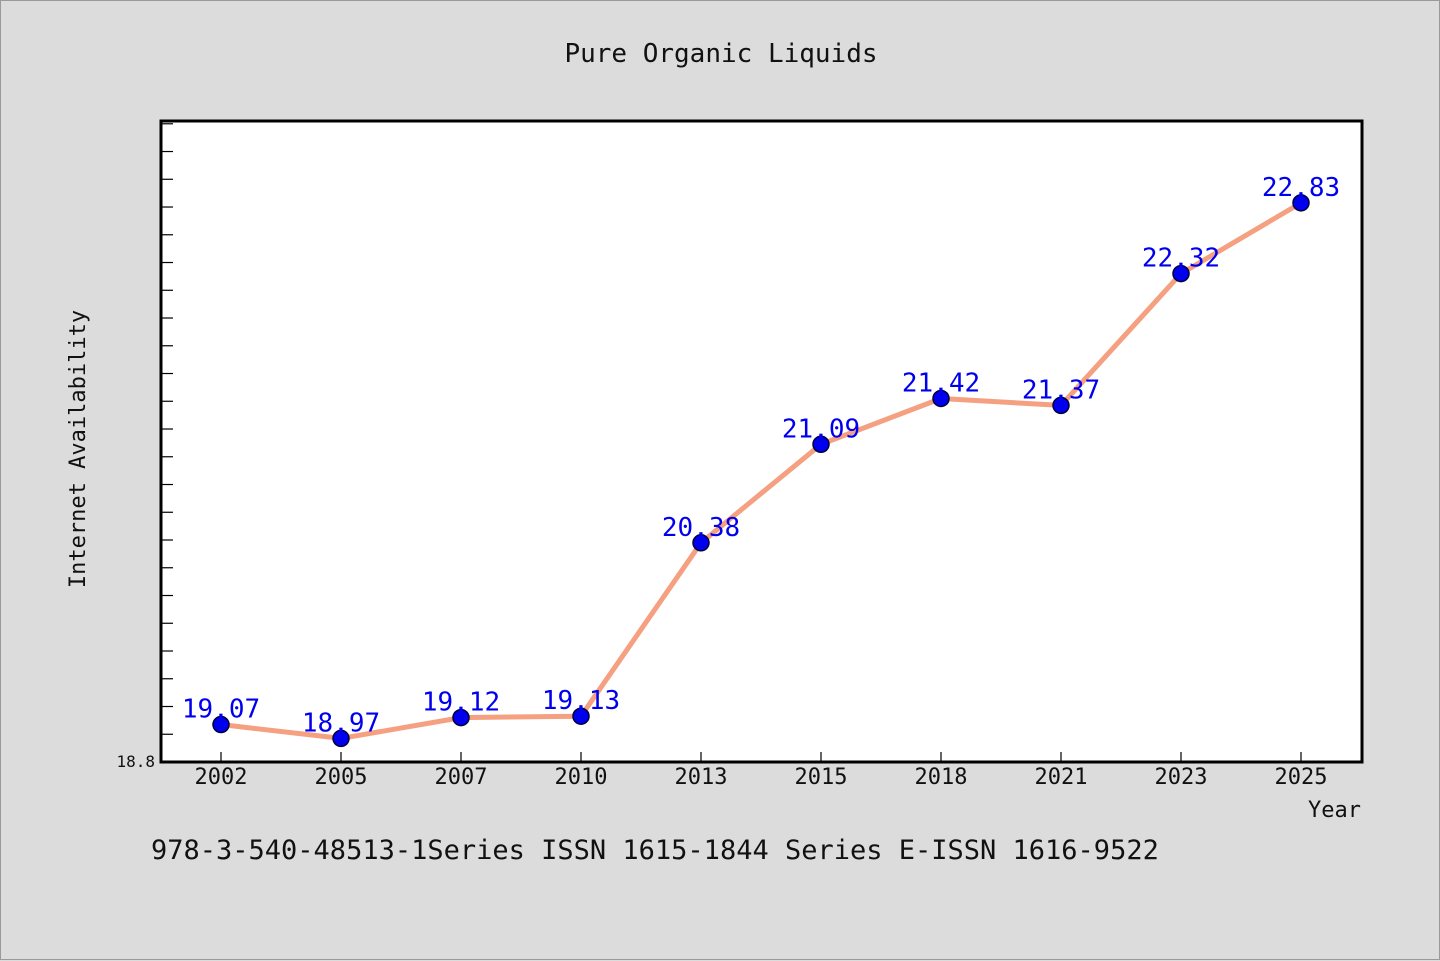 This screenshot has width=1440, height=961. I want to click on x-tick-label: 2002, so click(221, 777).